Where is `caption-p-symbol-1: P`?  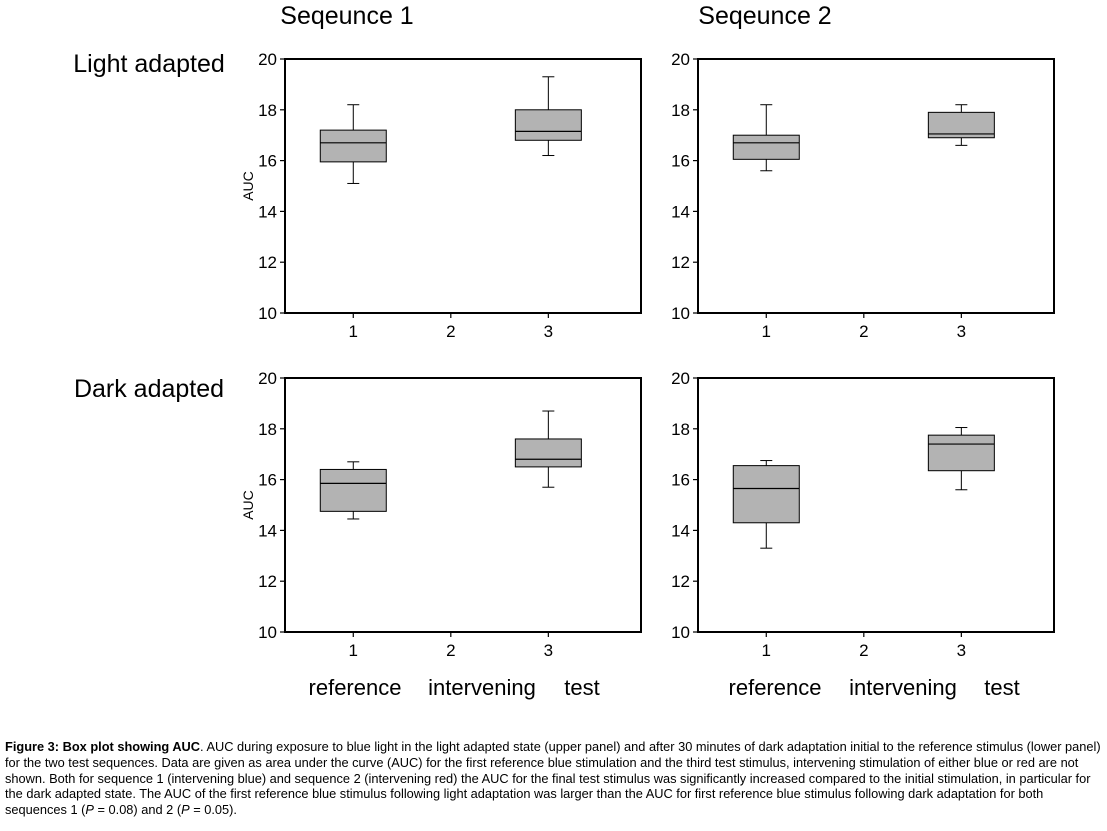 caption-p-symbol-1: P is located at coordinates (89, 810).